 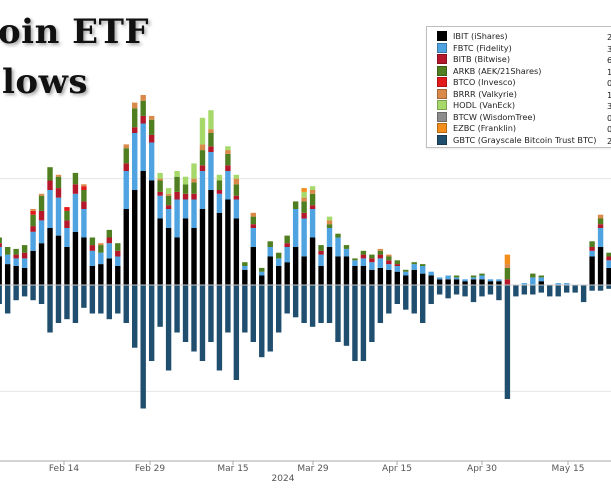 I want to click on legend-label: GBTC (Grayscale Bitcoin Trust BTC), so click(x=525, y=139).